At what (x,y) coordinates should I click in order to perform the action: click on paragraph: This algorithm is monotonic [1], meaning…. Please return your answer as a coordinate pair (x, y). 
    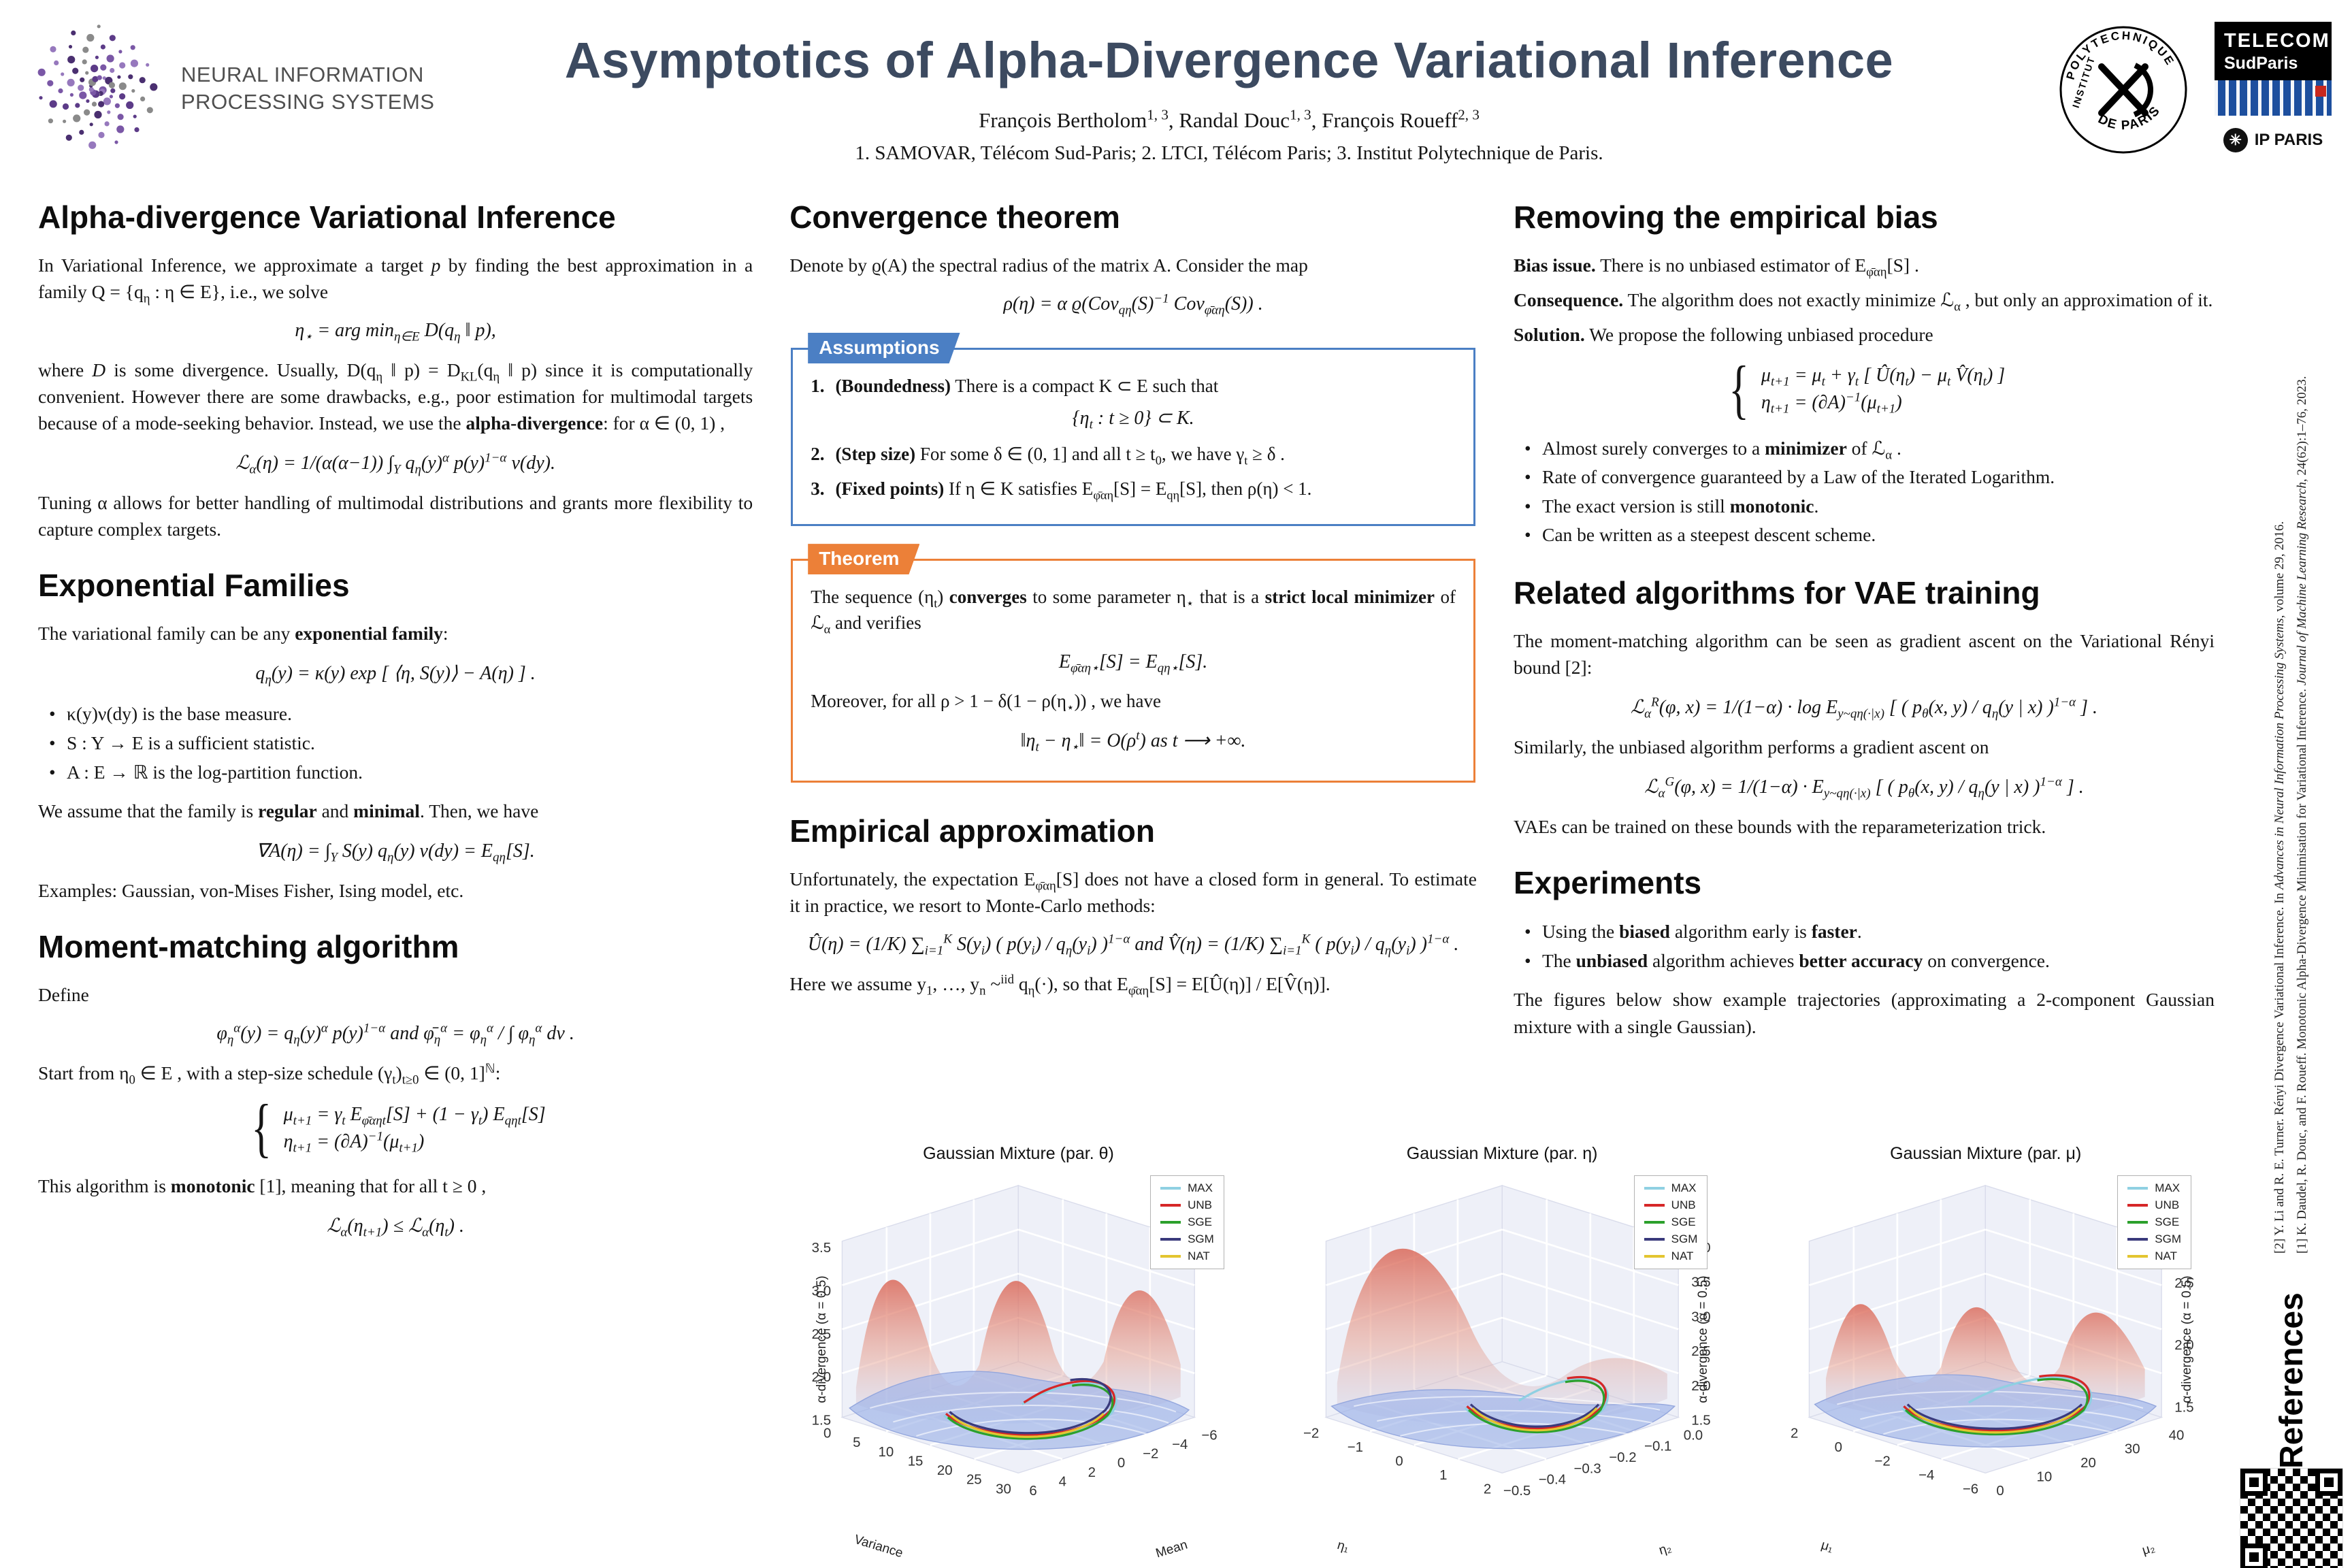
    Looking at the image, I should click on (262, 1185).